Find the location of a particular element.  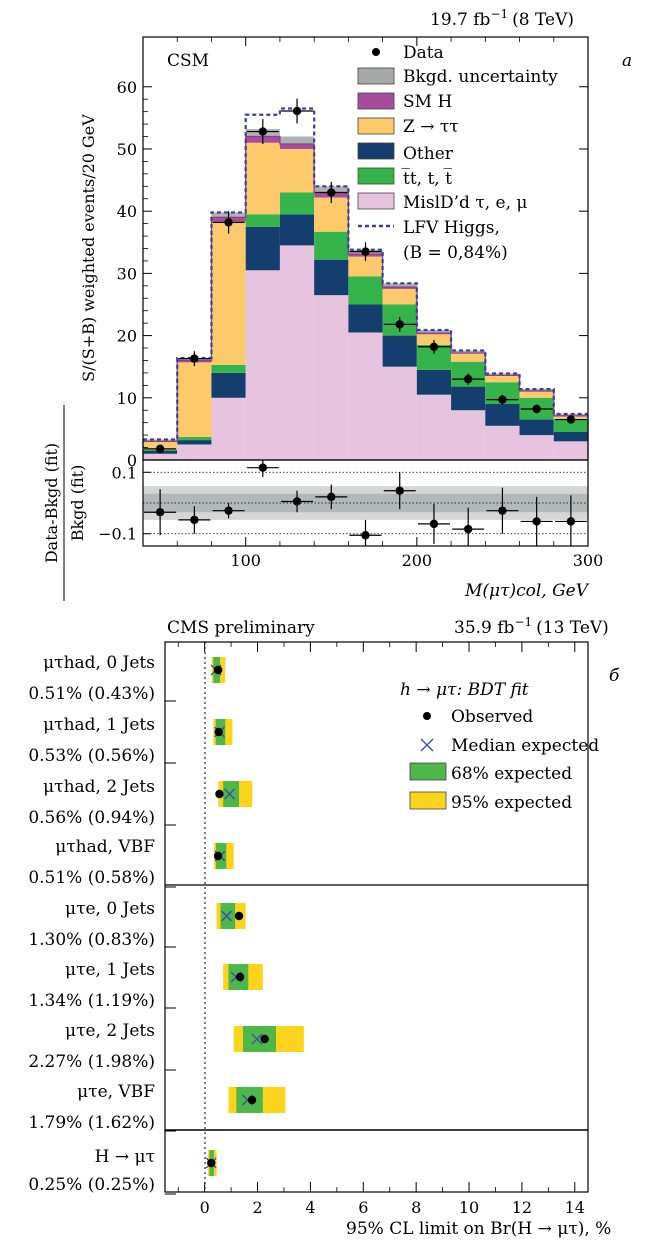

bar-series3-bin6 is located at coordinates (365, 266).